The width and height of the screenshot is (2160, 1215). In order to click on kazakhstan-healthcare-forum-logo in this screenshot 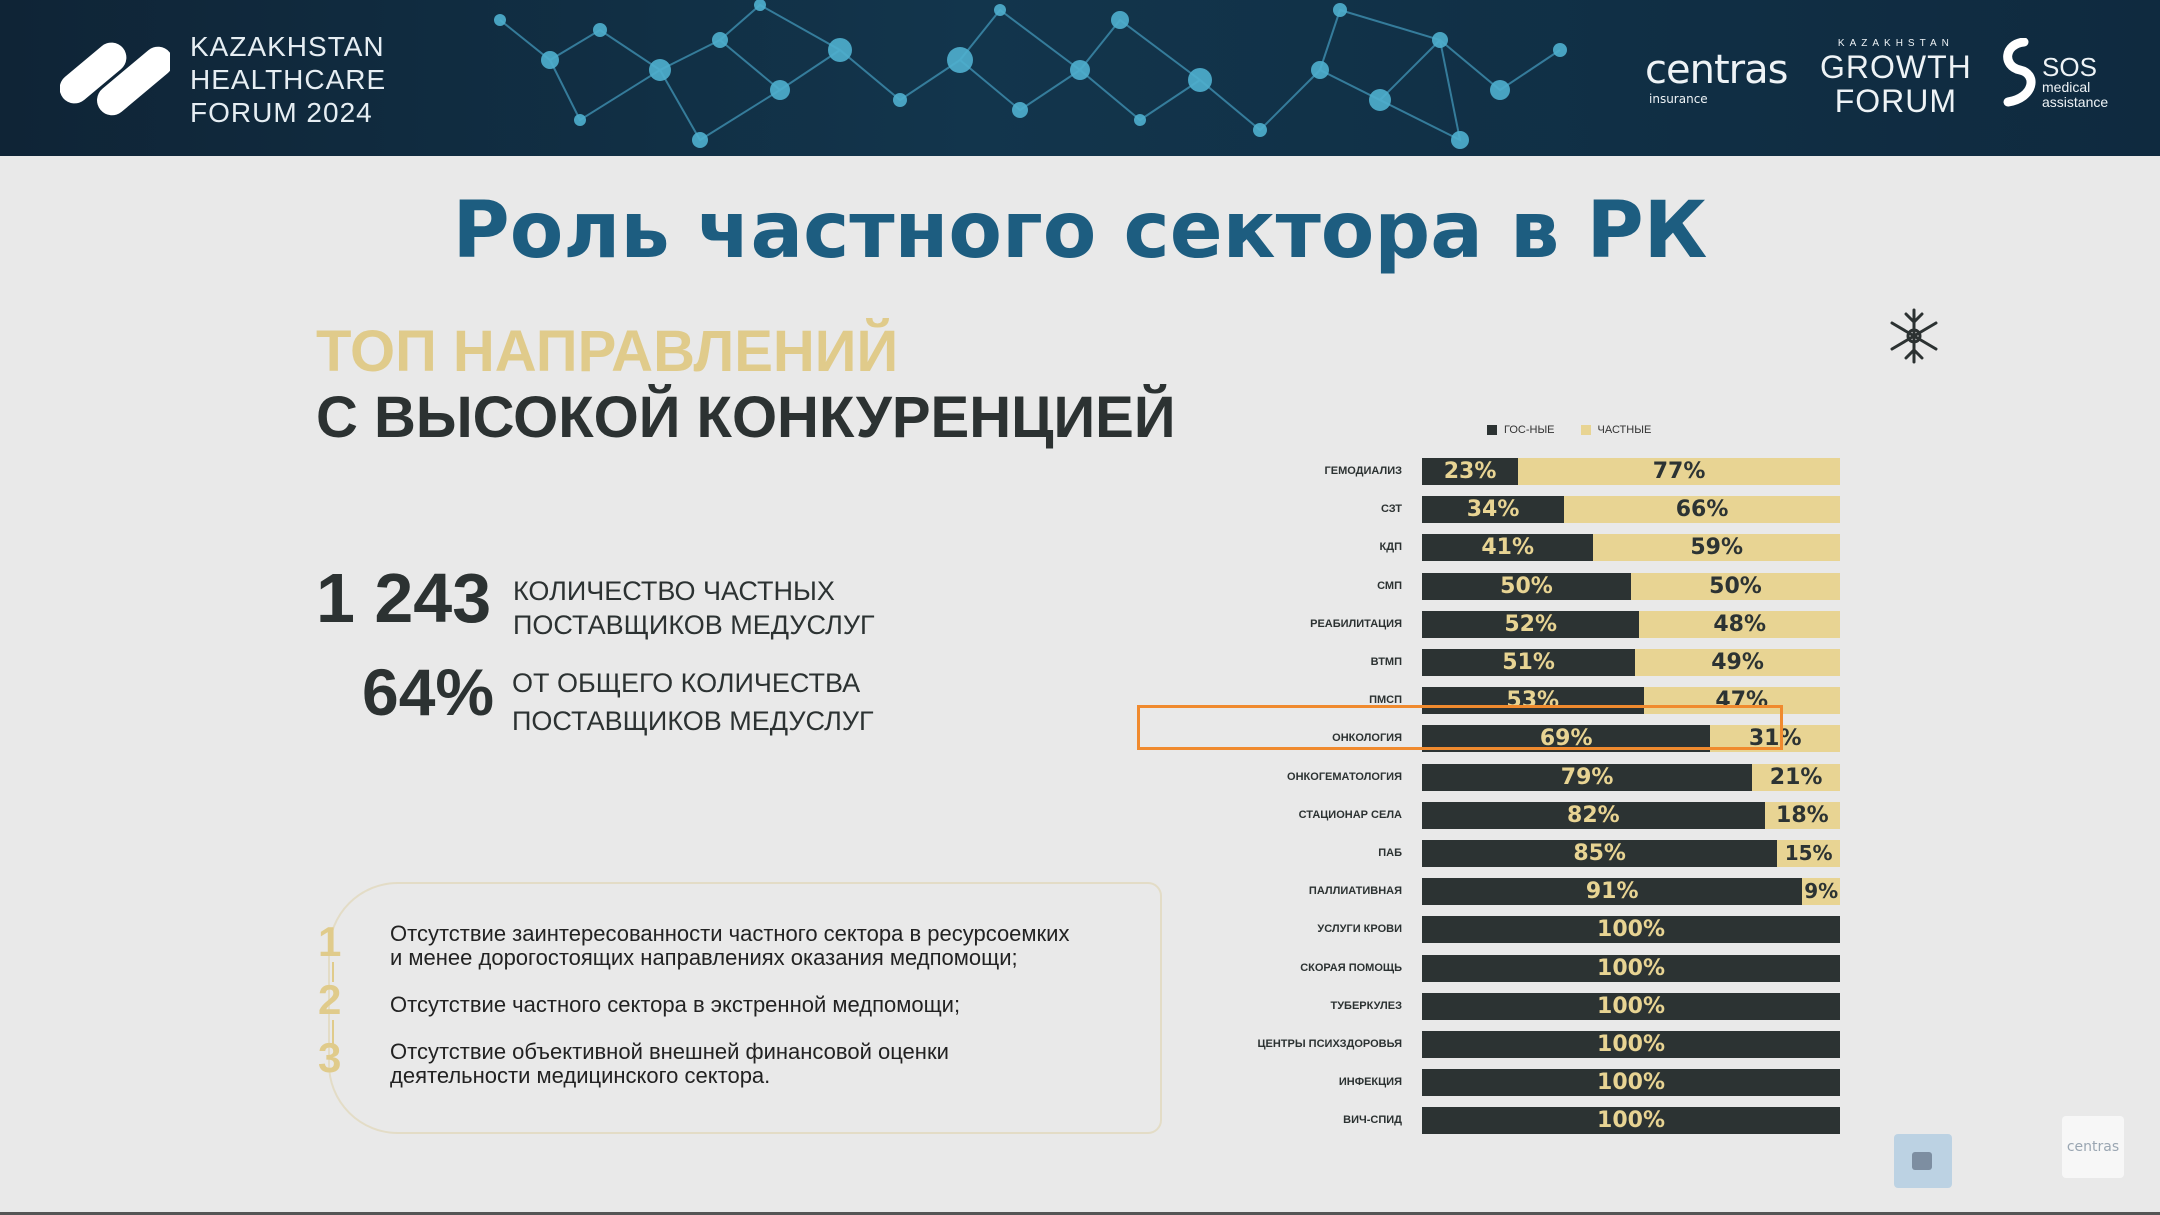, I will do `click(115, 79)`.